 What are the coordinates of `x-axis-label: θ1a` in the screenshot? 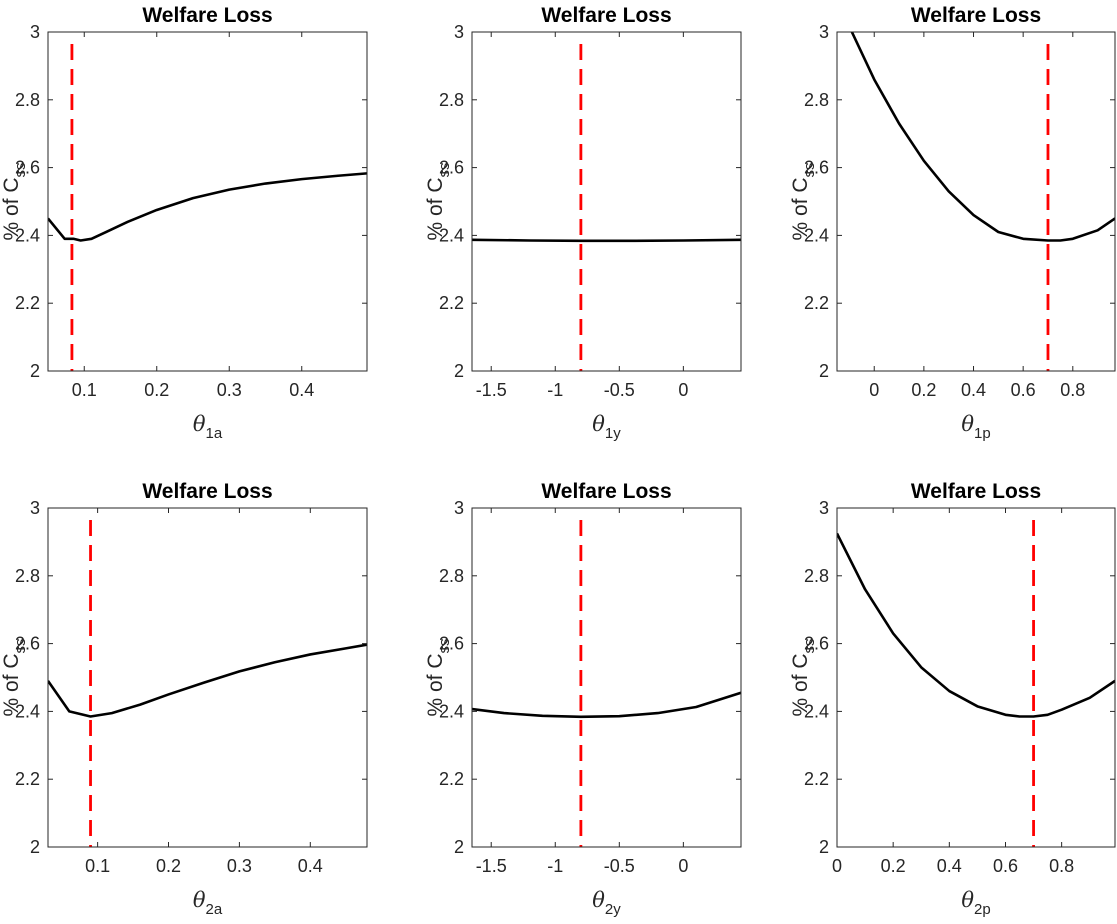 It's located at (208, 427).